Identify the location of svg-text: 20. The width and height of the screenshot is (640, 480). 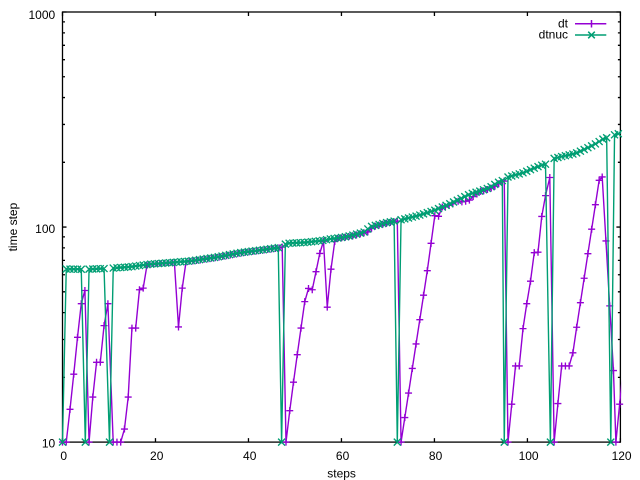
(157, 456).